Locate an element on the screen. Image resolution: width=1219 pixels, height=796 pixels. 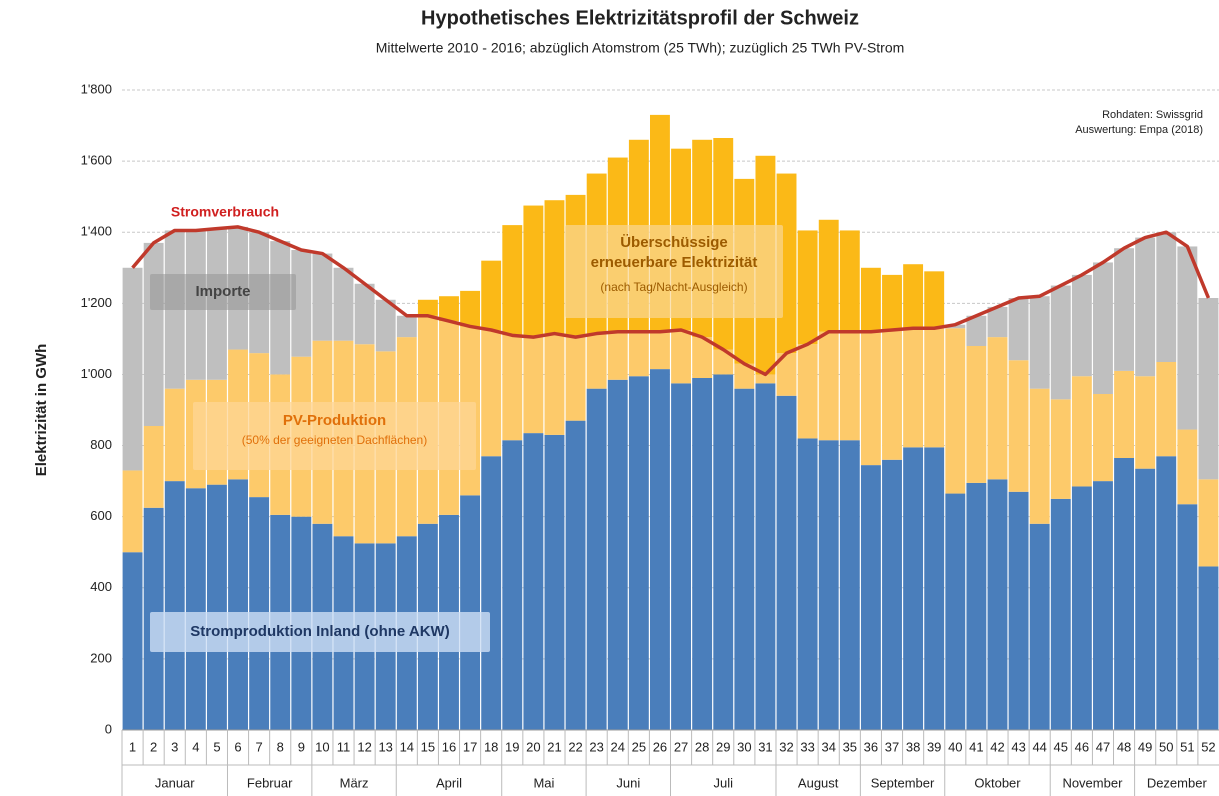
y-tick-label: 1'200 is located at coordinates (96, 302).